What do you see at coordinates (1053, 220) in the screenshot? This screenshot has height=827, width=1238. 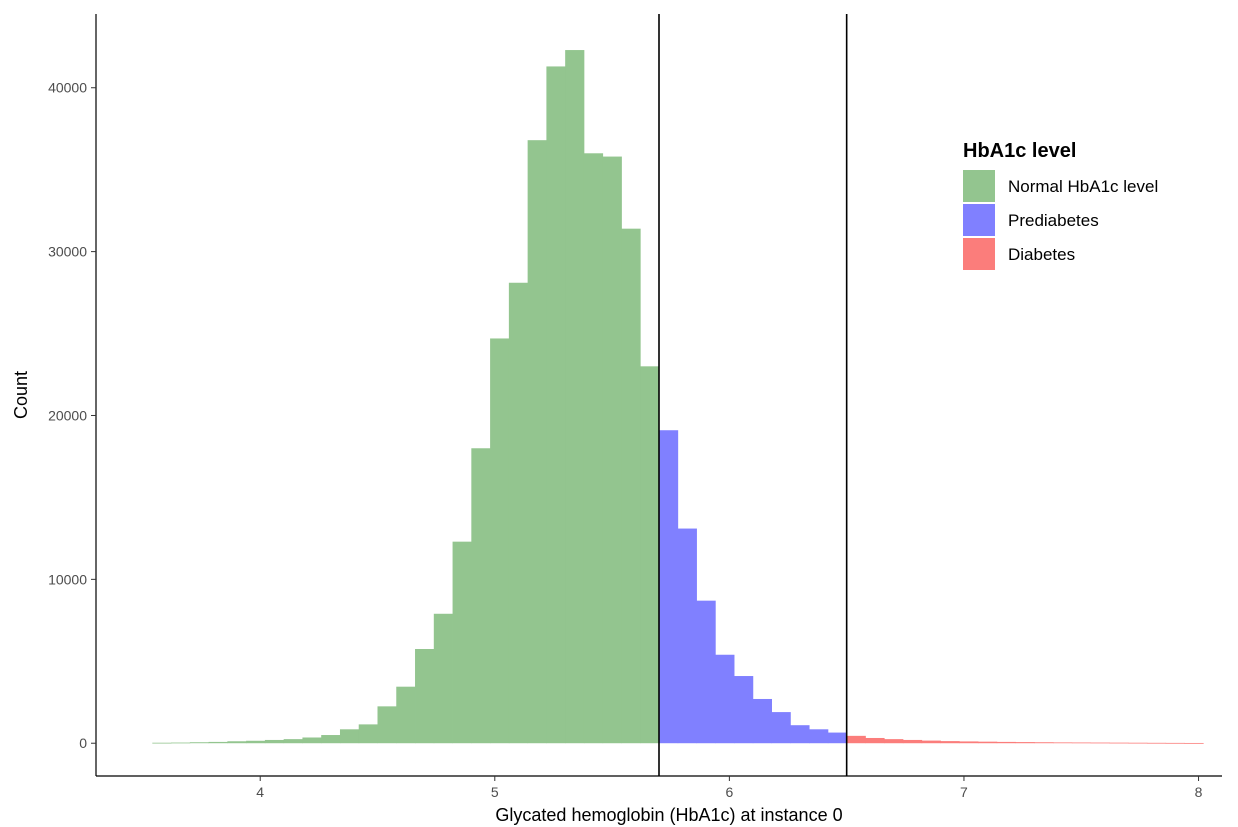 I see `legend-label: Prediabetes` at bounding box center [1053, 220].